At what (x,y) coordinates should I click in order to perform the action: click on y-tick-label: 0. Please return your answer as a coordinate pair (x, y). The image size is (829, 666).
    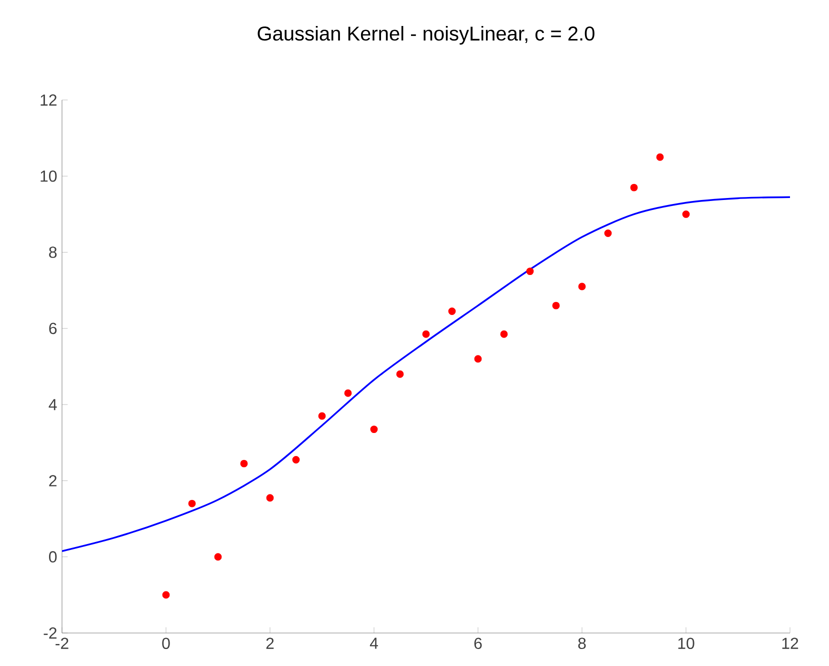
    Looking at the image, I should click on (53, 556).